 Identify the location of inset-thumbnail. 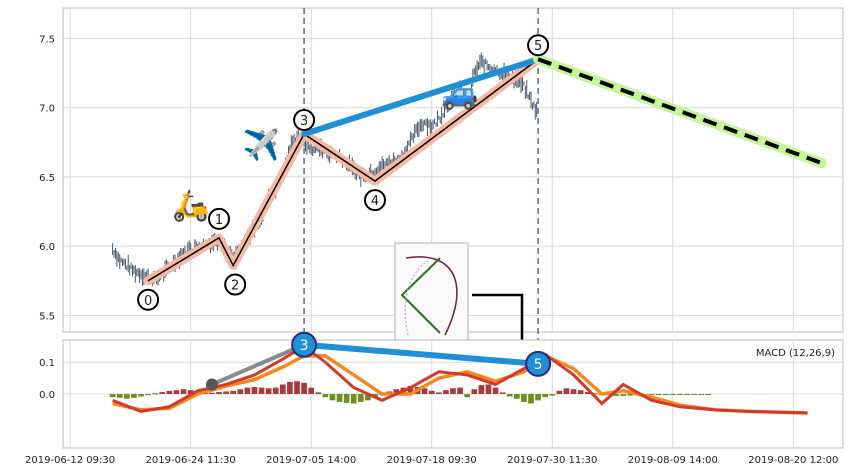
(459, 306).